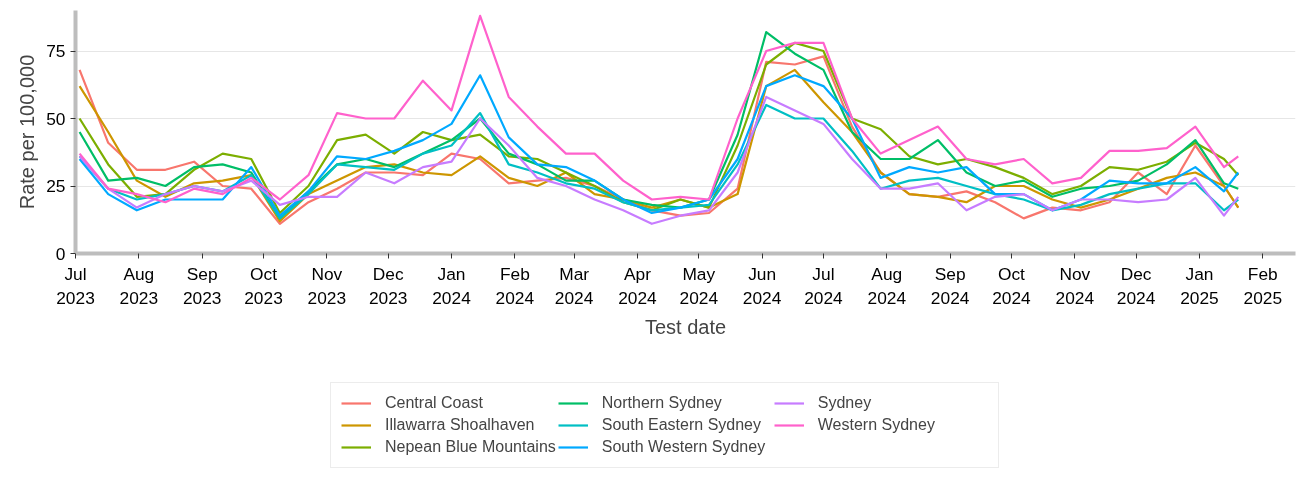  Describe the element at coordinates (824, 285) in the screenshot. I see `x-tick-label: Jul 2024` at that location.